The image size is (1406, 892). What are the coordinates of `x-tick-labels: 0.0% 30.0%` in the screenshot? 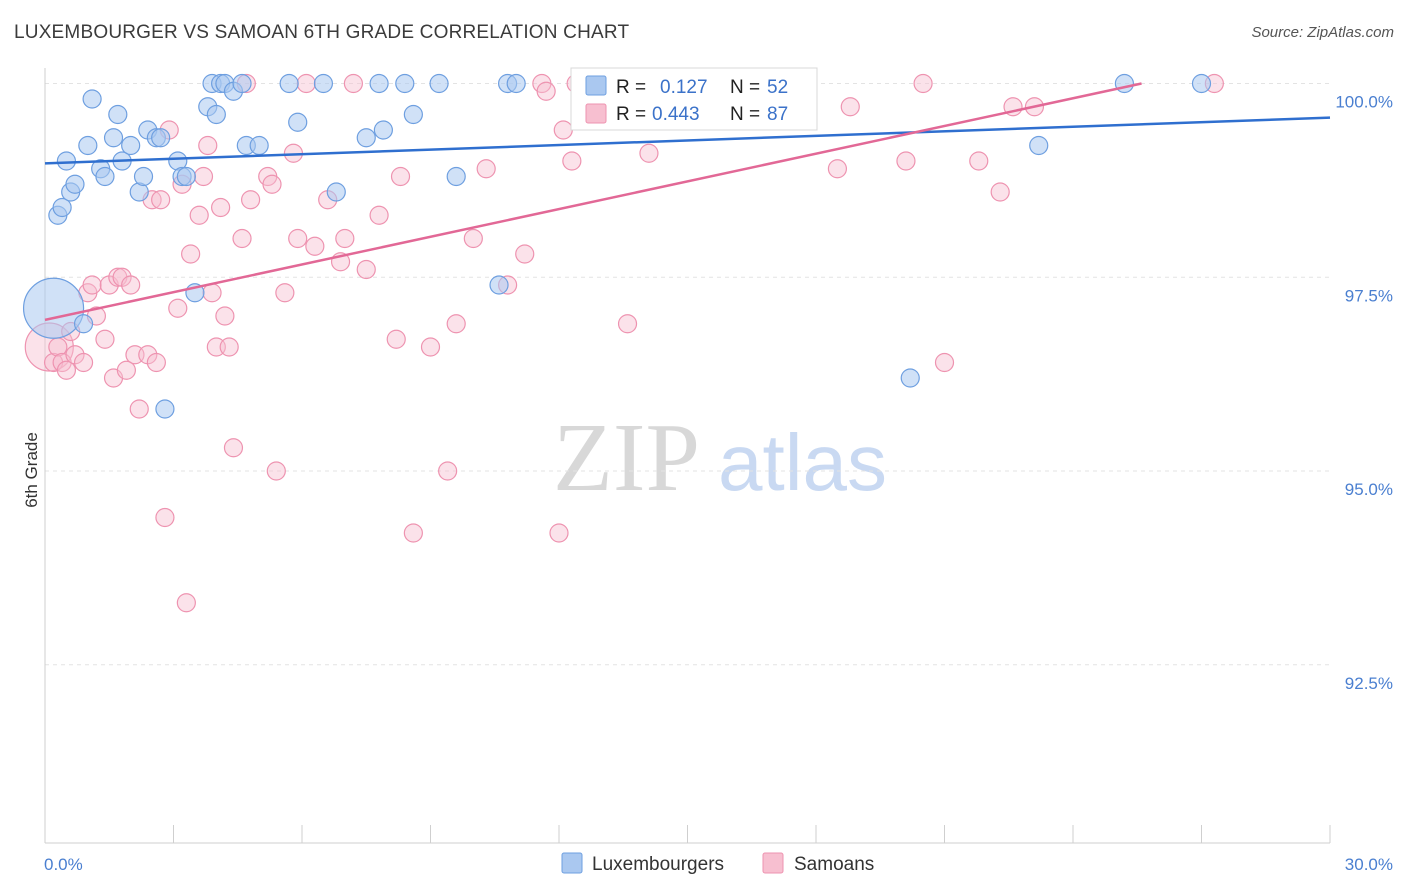 It's located at (718, 864).